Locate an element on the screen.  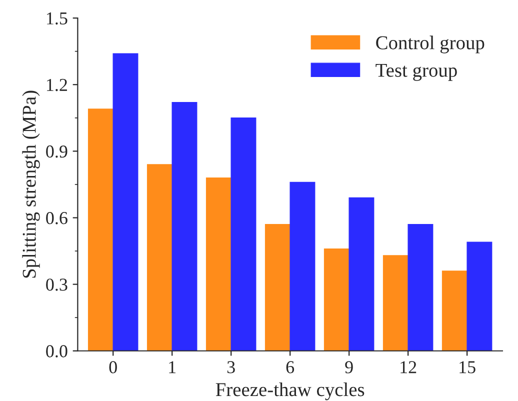
y-tick-label: 0.0 is located at coordinates (57, 351).